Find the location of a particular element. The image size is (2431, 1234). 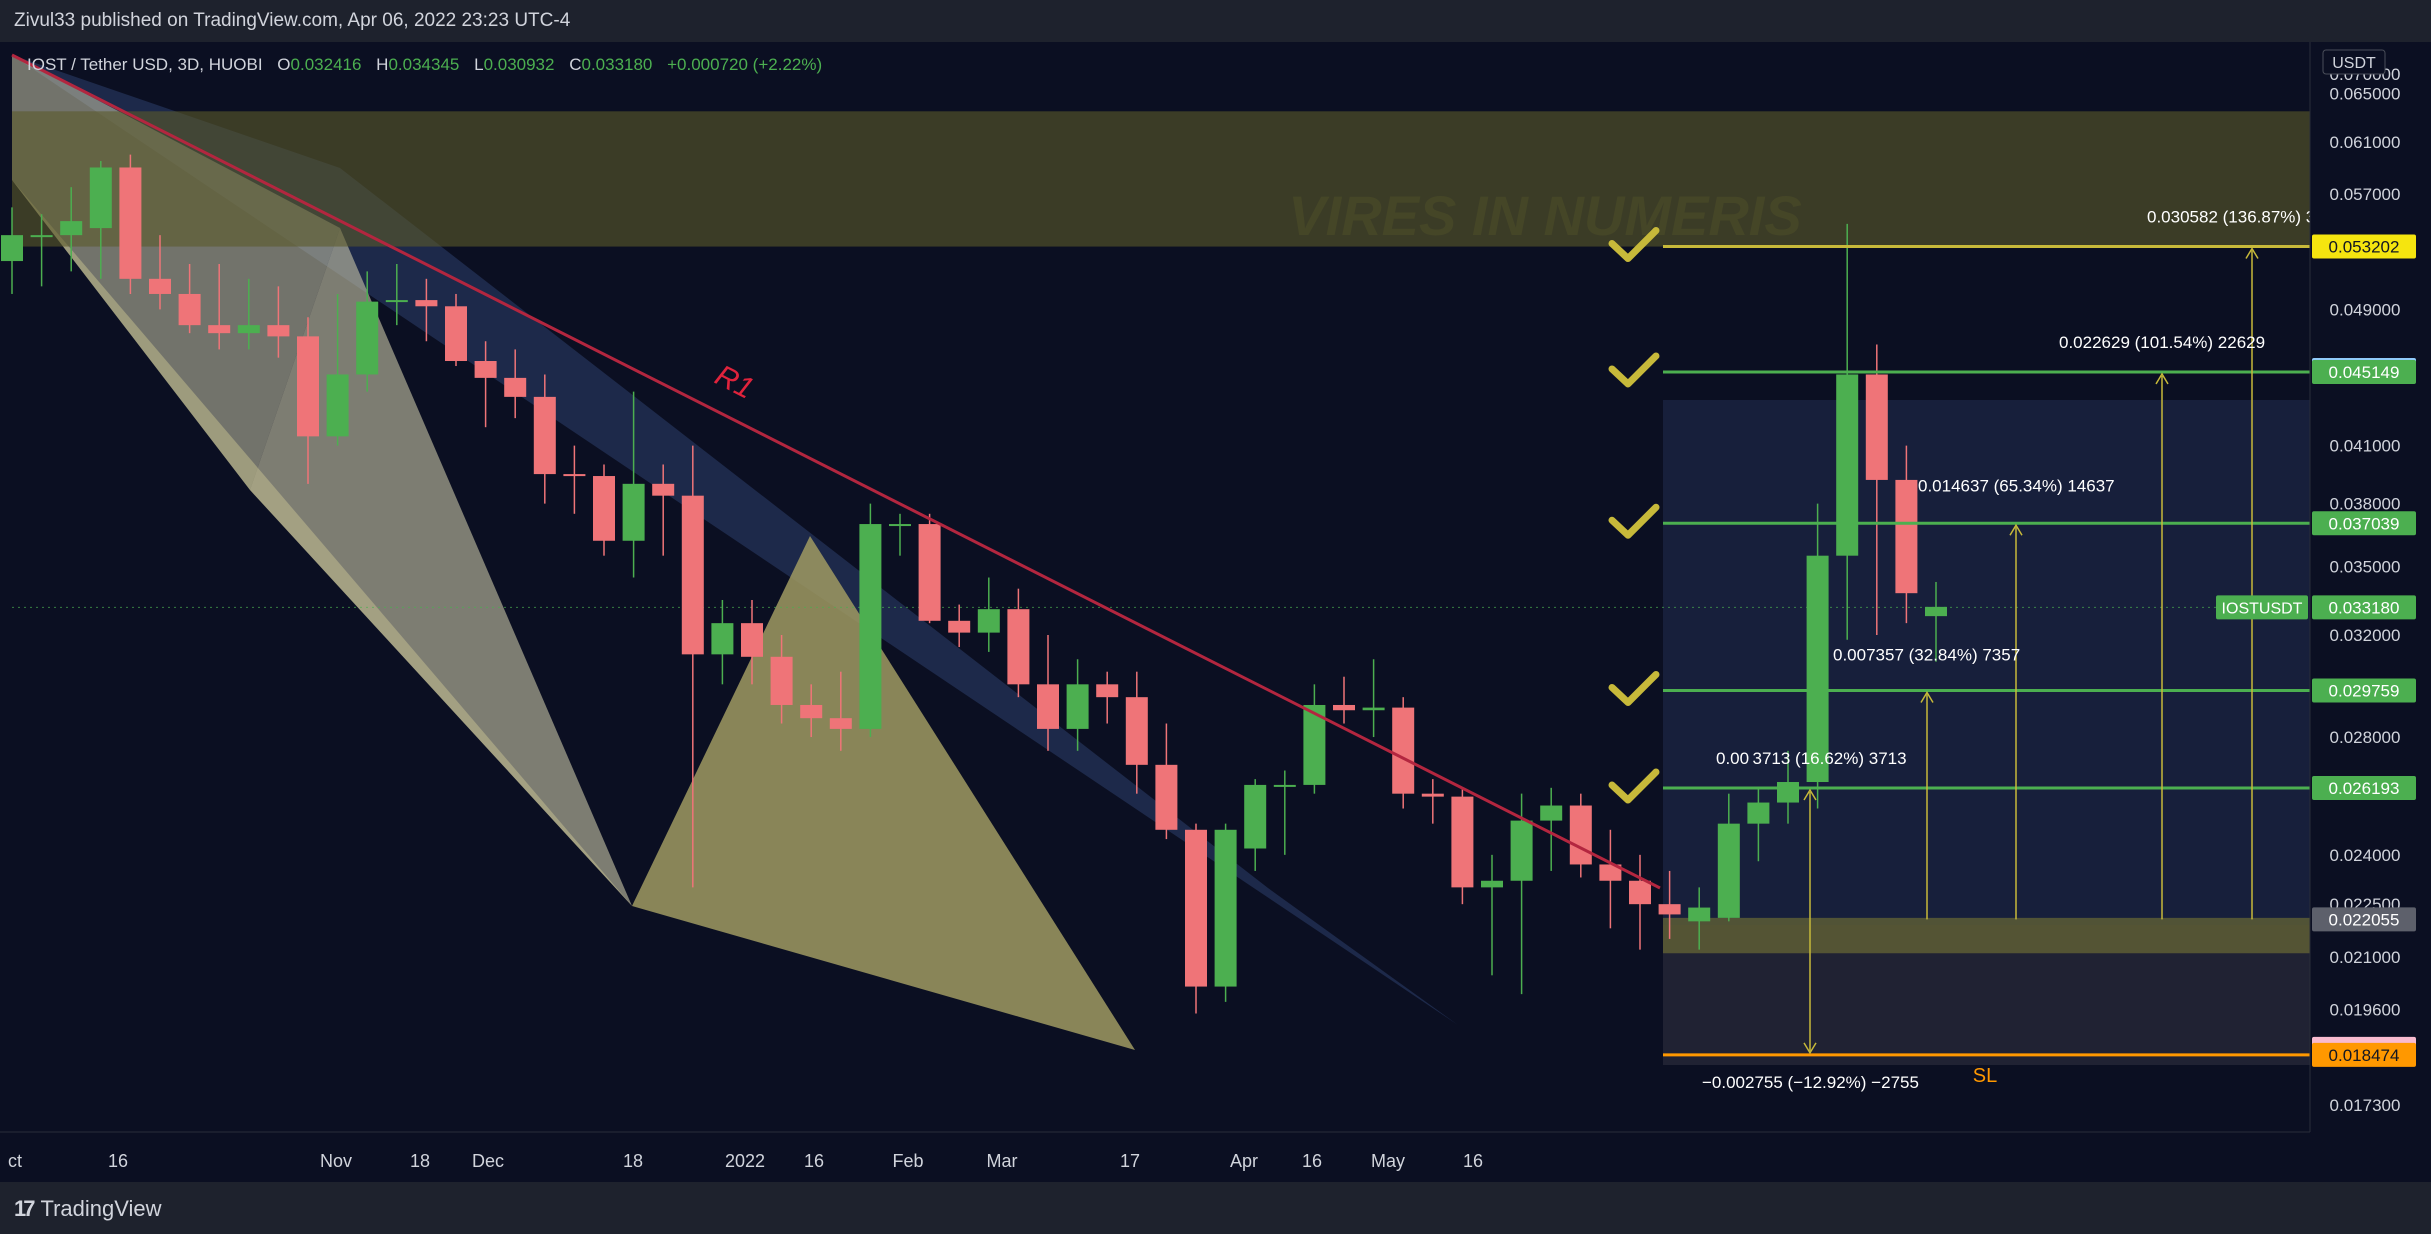

price-badge-last: 0.033180 is located at coordinates (2364, 607).